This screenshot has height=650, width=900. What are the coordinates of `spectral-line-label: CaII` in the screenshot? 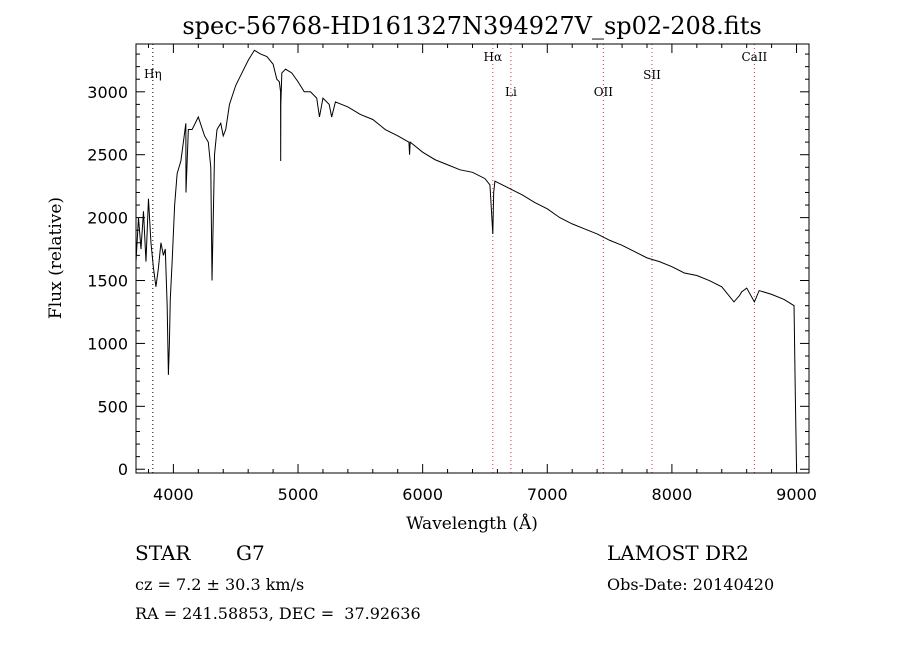 It's located at (754, 57).